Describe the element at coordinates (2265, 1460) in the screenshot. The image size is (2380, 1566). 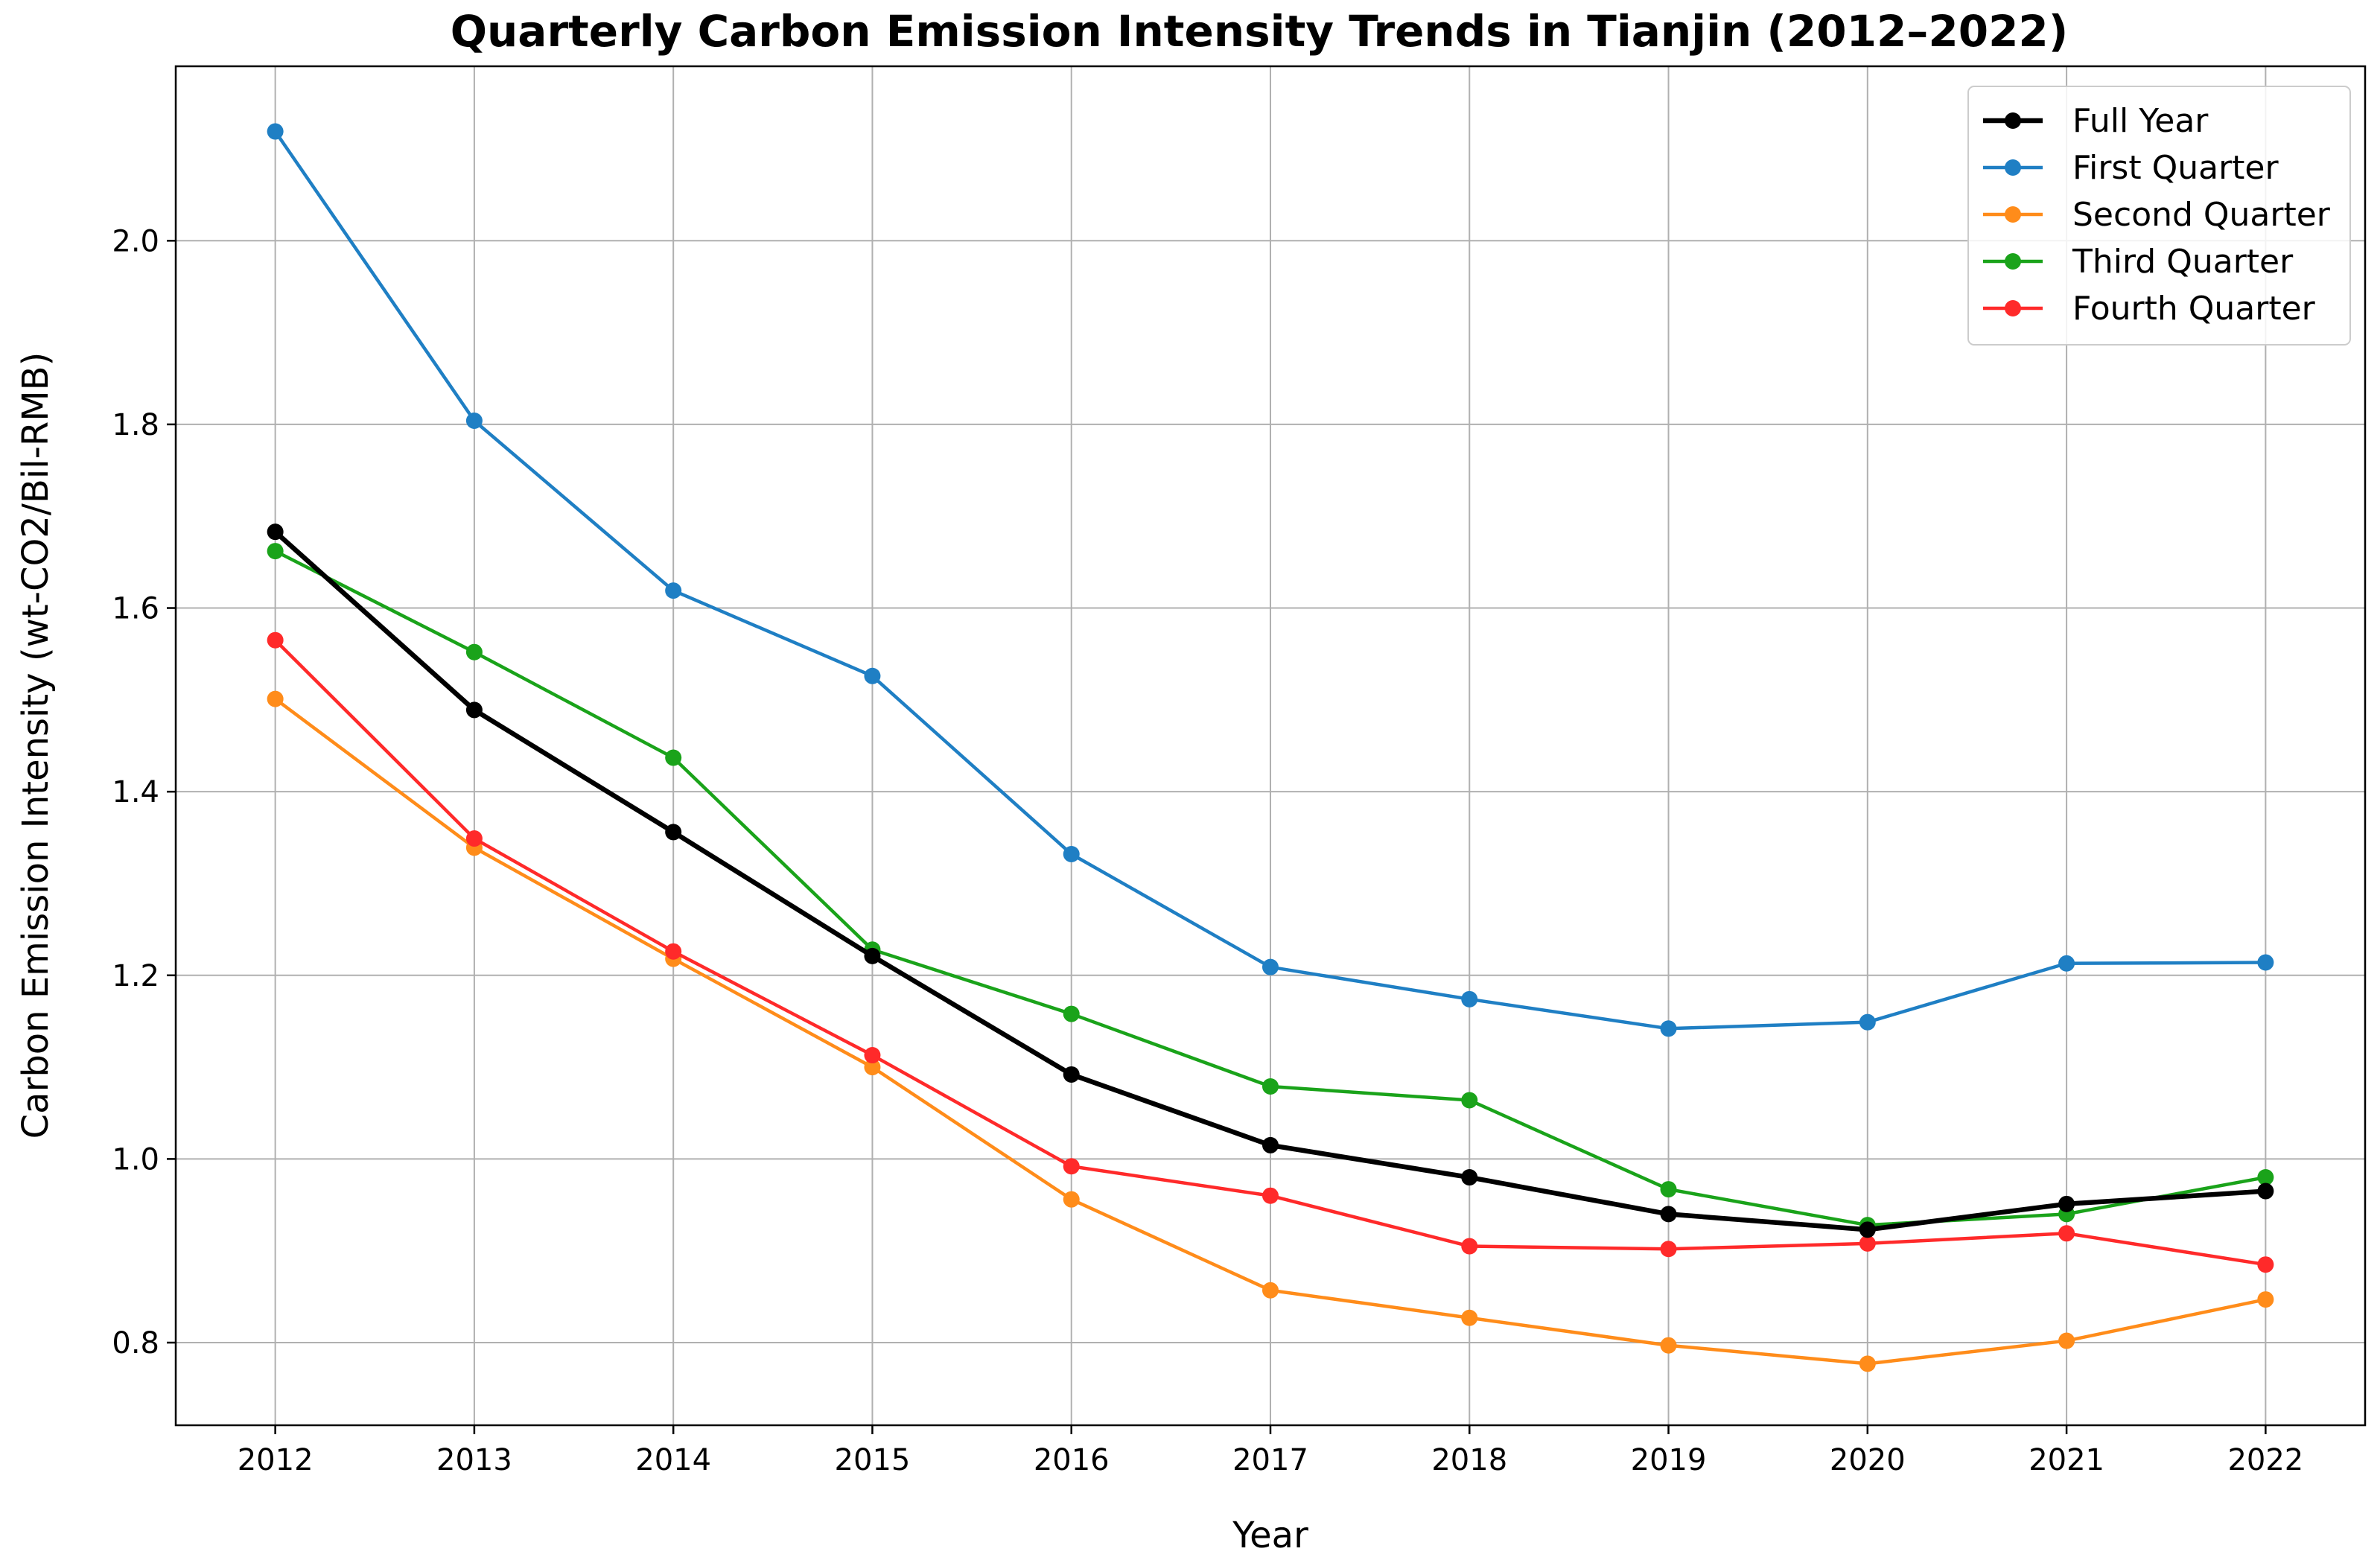
I see `x-tick-label: 2022` at that location.